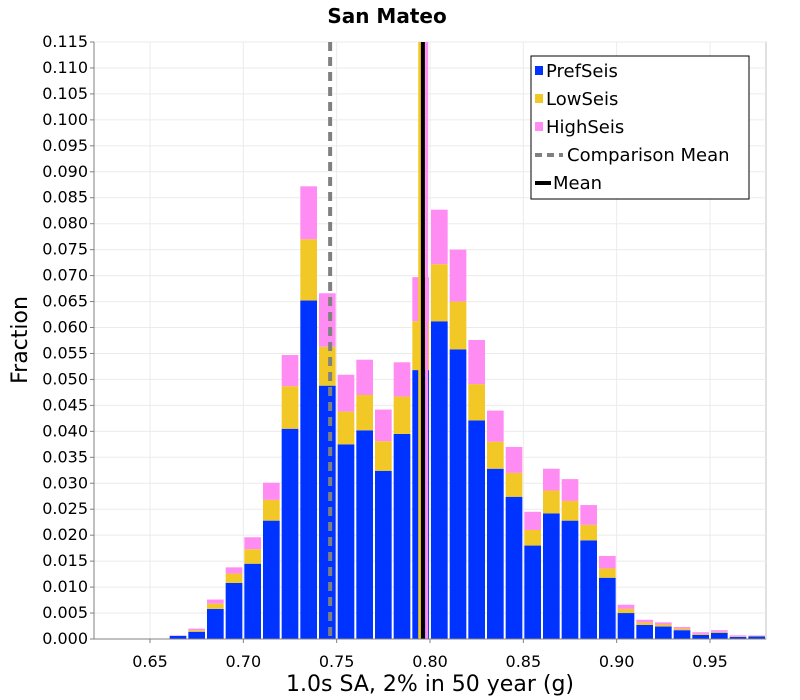 The height and width of the screenshot is (700, 800). Describe the element at coordinates (539, 98) in the screenshot. I see `legend-swatch-lowseis` at that location.